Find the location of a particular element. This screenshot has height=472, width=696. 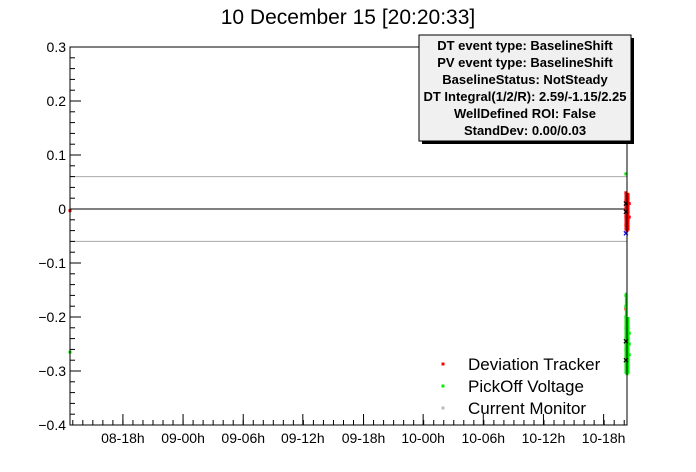

chart-title: 10 December 15 [20:20:33] is located at coordinates (348, 17).